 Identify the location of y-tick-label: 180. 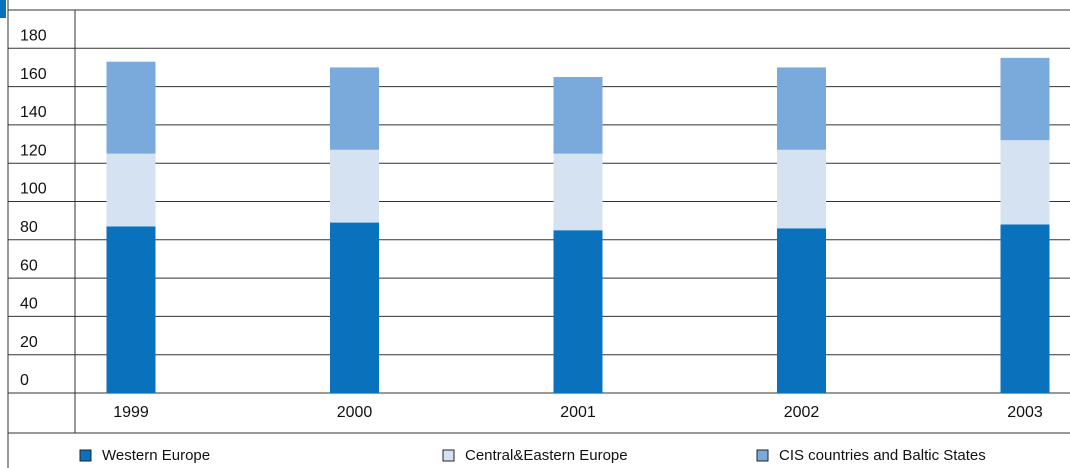
(33, 36).